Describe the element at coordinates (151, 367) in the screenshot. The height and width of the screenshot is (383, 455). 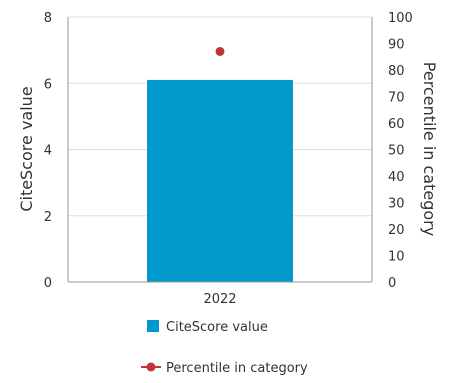
I see `legend-swatch-dot` at that location.